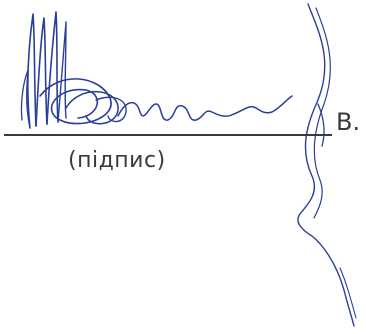 The image size is (366, 334). What do you see at coordinates (348, 122) in the screenshot?
I see `initial-text: В.` at bounding box center [348, 122].